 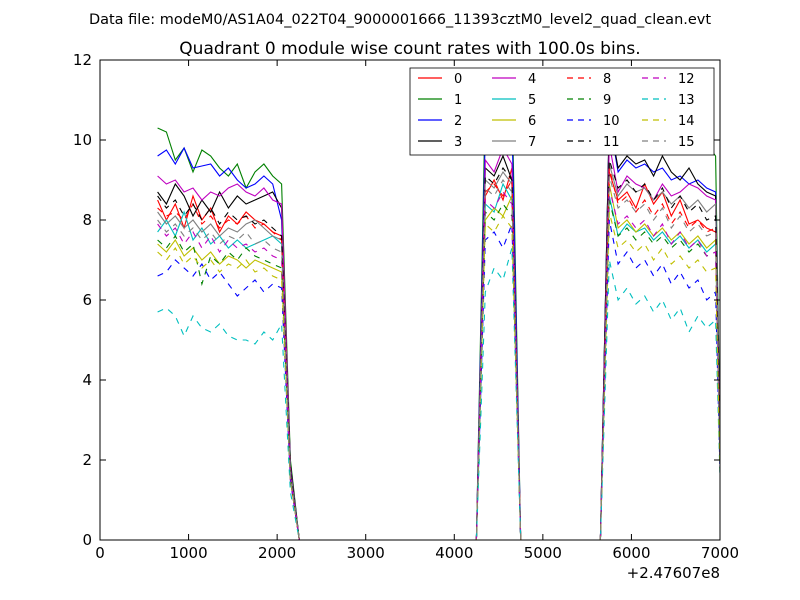 I want to click on legend-frame, so click(x=562, y=111).